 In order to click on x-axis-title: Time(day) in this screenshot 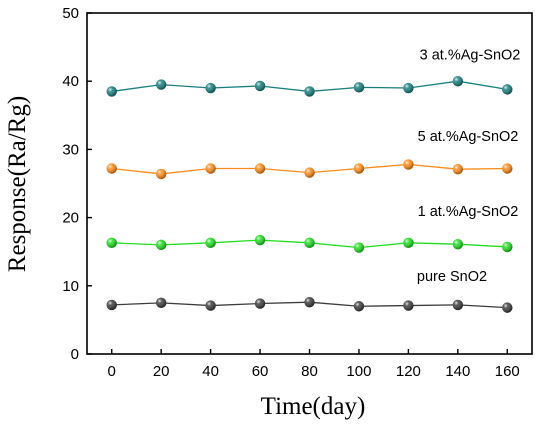, I will do `click(313, 406)`.